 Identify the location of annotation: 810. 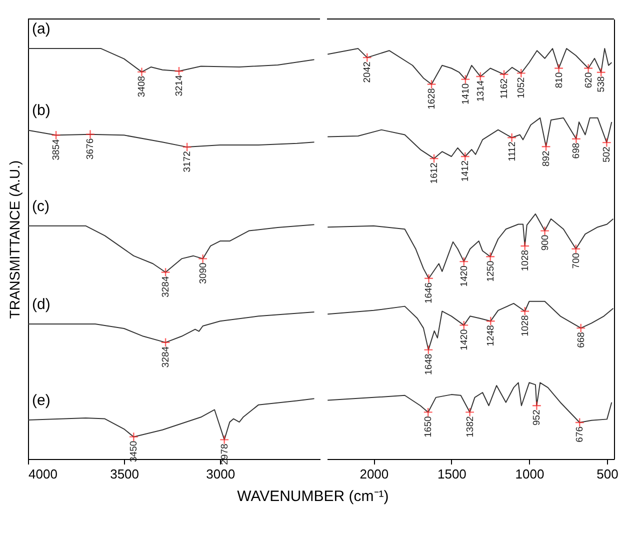
(559, 80).